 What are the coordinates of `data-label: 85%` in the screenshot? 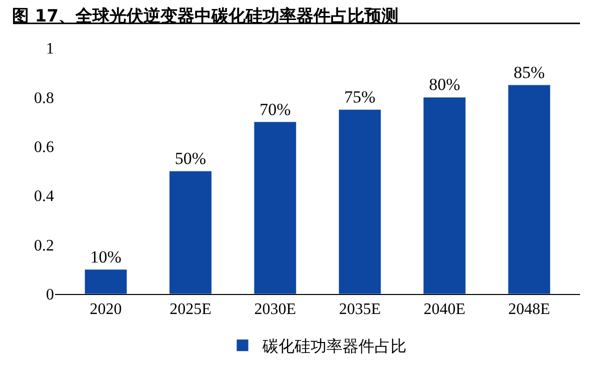 It's located at (529, 72).